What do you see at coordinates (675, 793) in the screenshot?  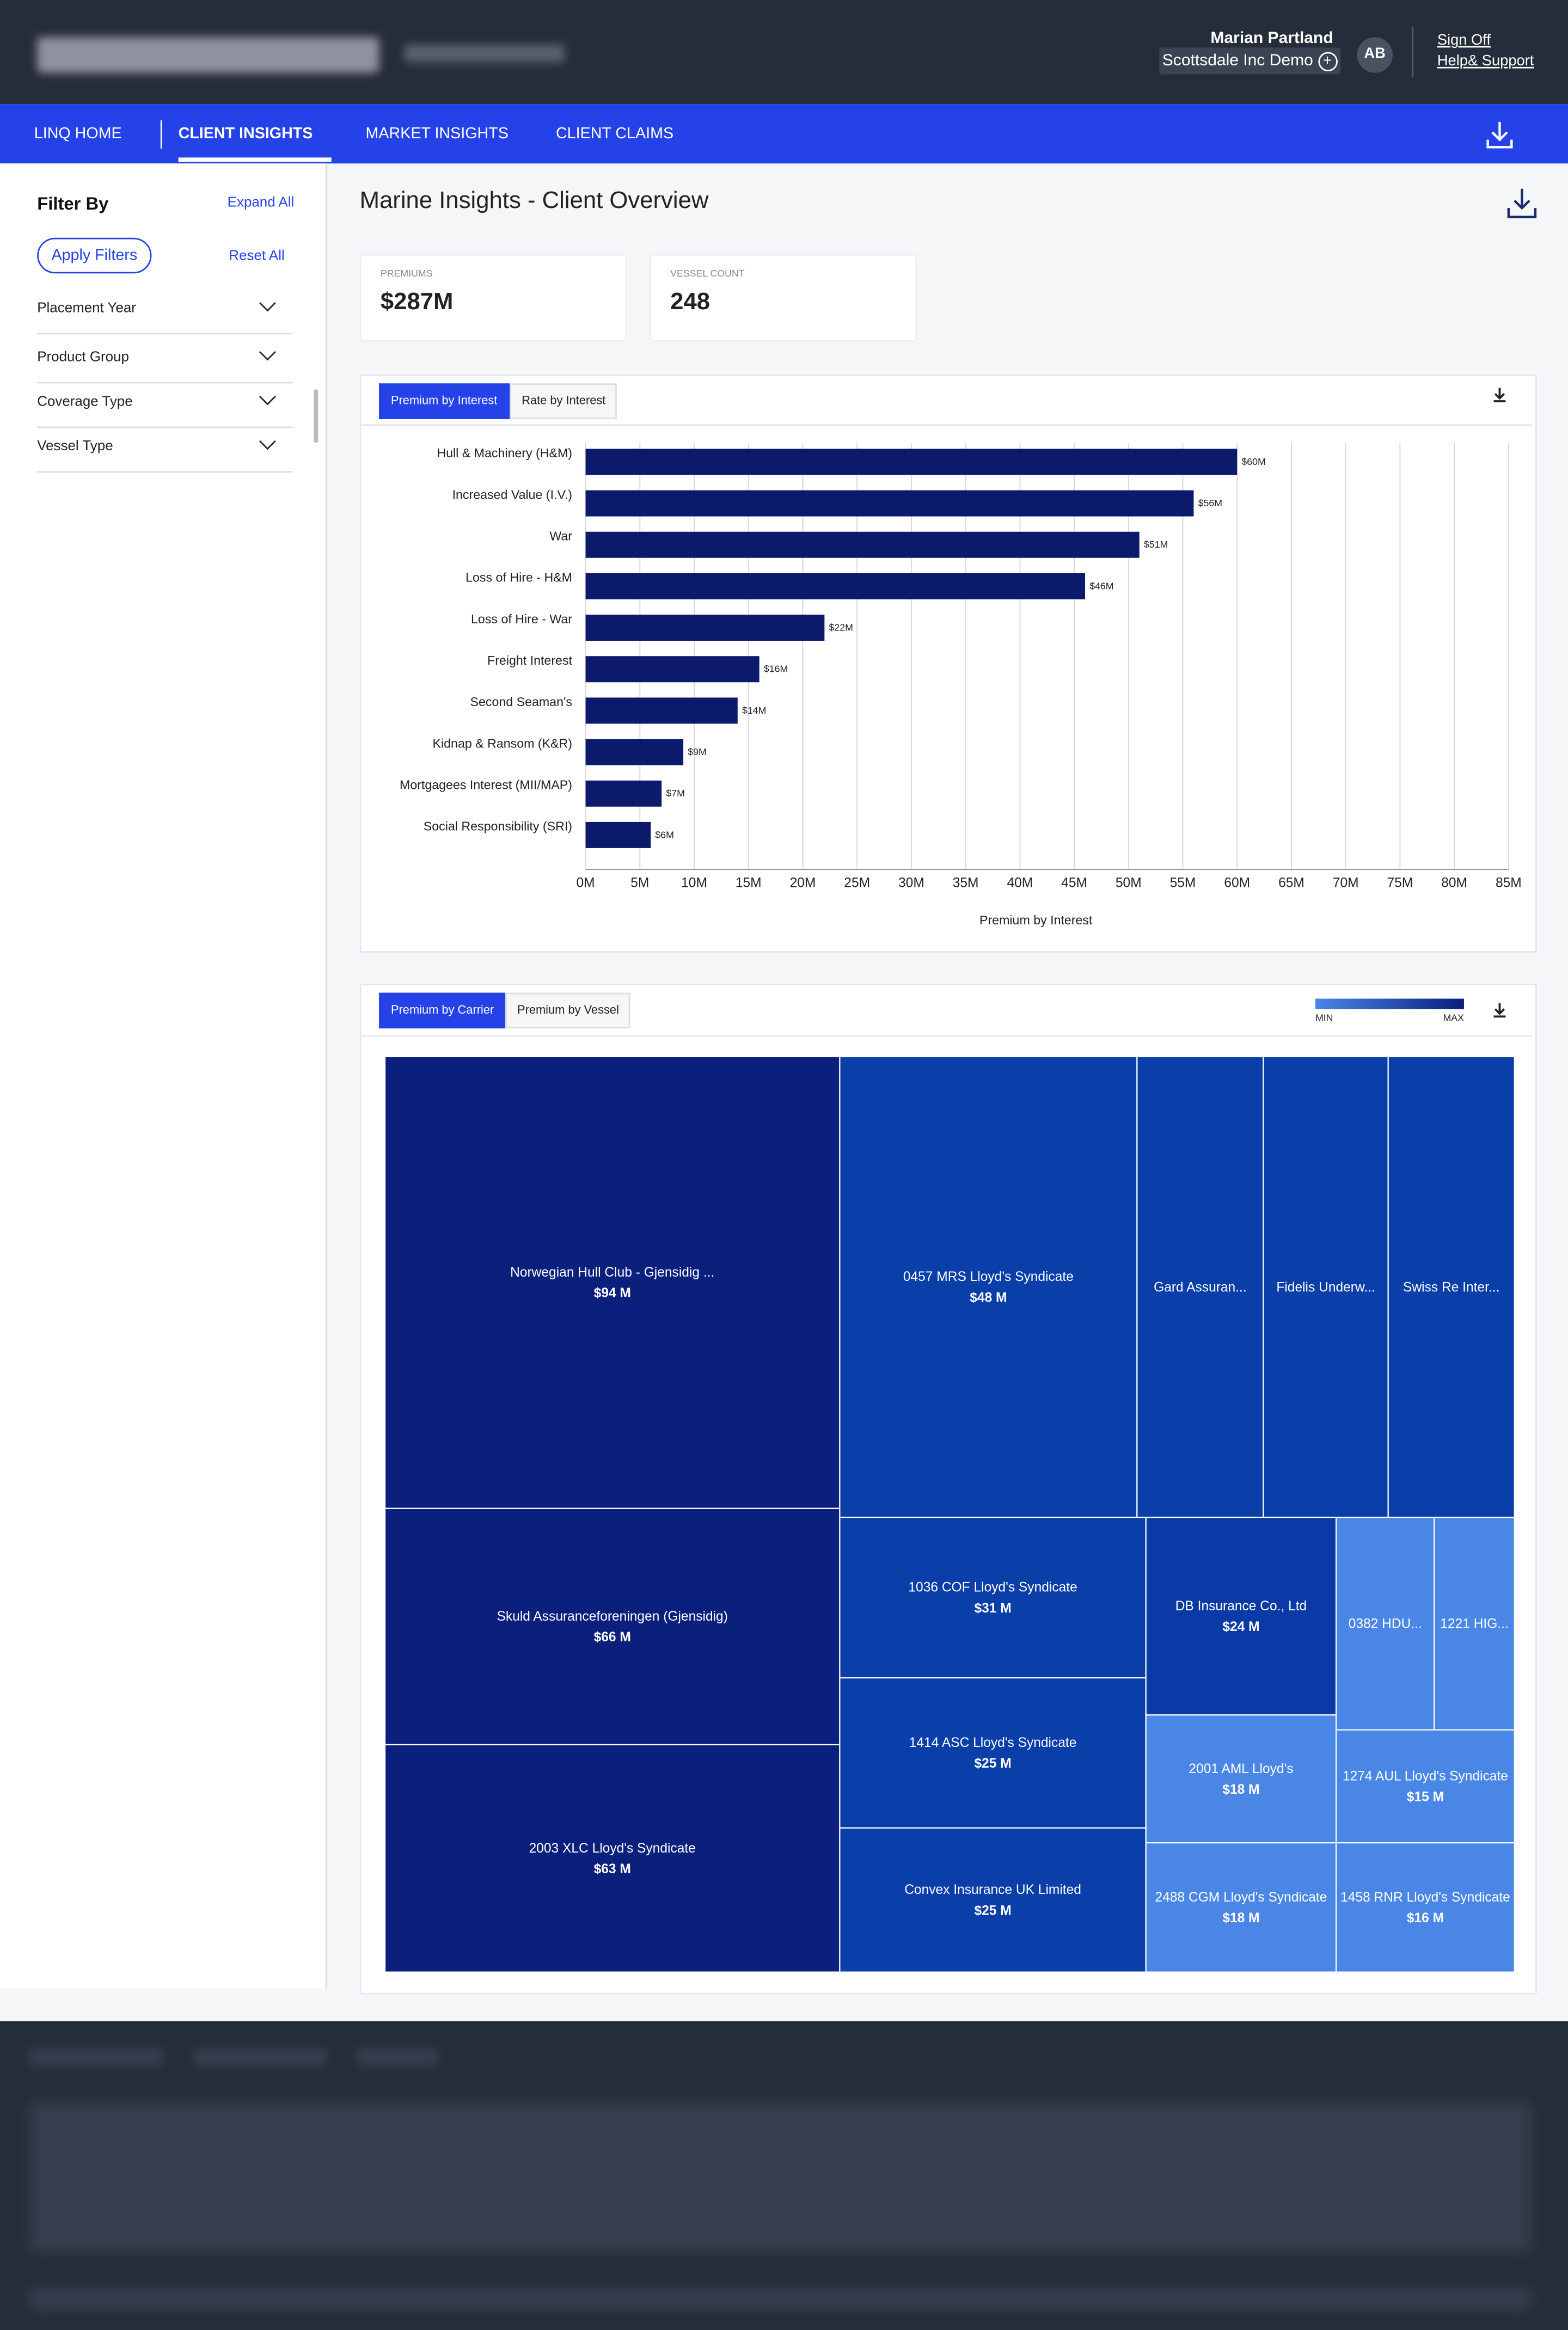 I see `data-label: $7M` at bounding box center [675, 793].